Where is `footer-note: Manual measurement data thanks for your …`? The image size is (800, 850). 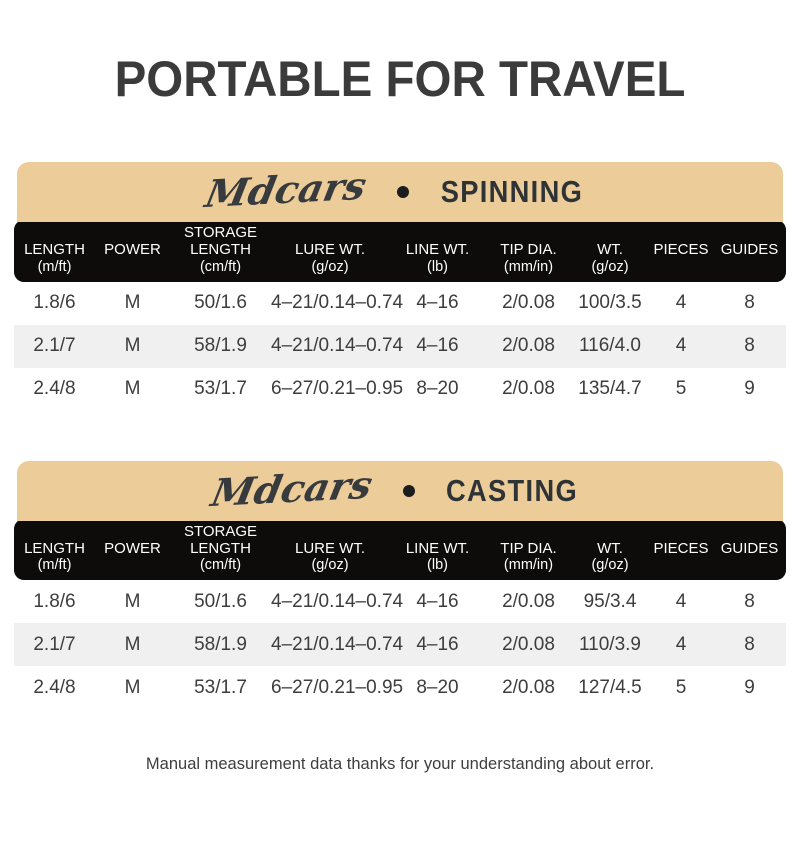 footer-note: Manual measurement data thanks for your … is located at coordinates (400, 764).